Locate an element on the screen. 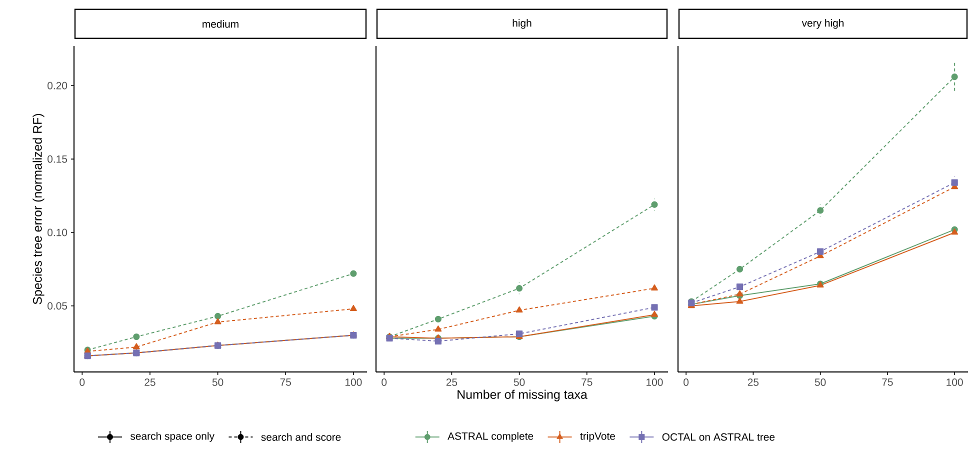 This screenshot has height=453, width=970. chart-title: medium is located at coordinates (220, 24).